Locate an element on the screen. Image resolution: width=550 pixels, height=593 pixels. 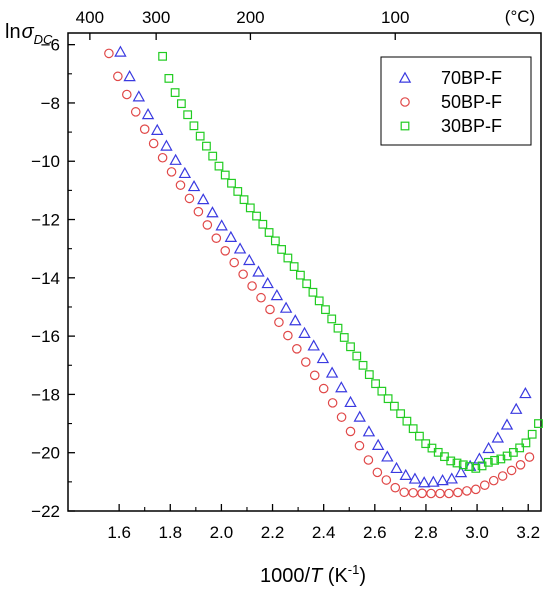
x-axis-label-prefix: 1000/ is located at coordinates (285, 576).